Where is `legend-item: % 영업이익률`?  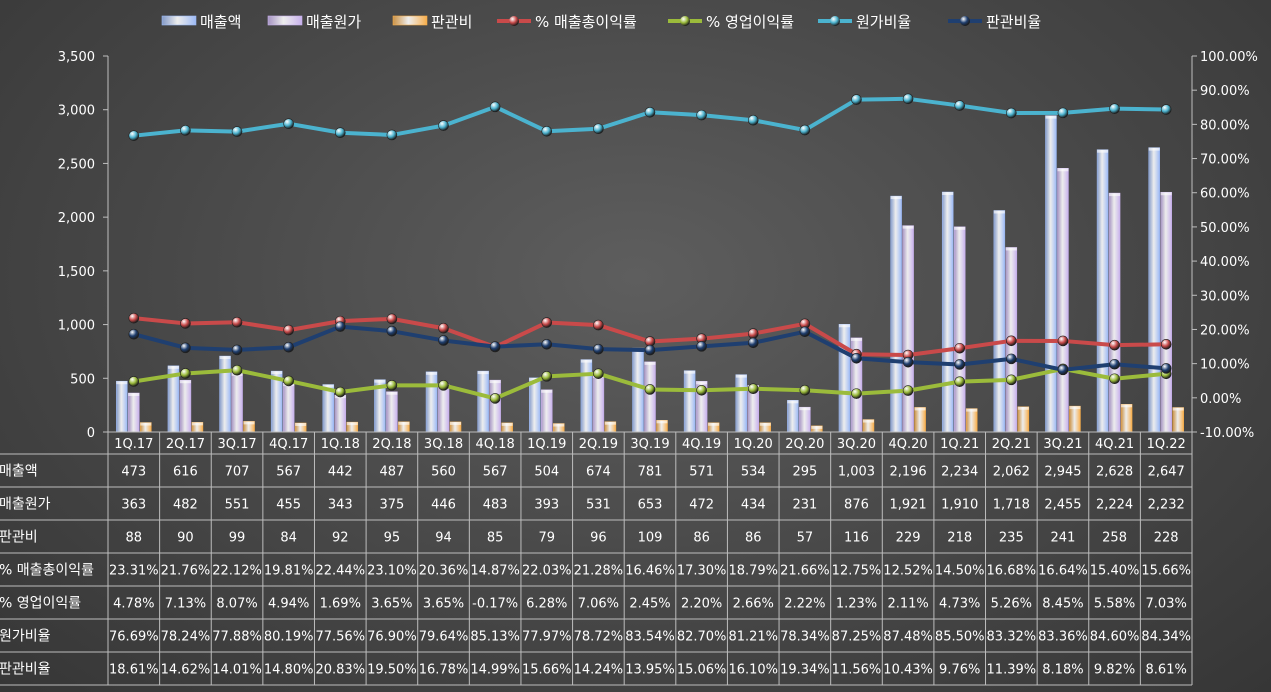
legend-item: % 영업이익률 is located at coordinates (731, 22).